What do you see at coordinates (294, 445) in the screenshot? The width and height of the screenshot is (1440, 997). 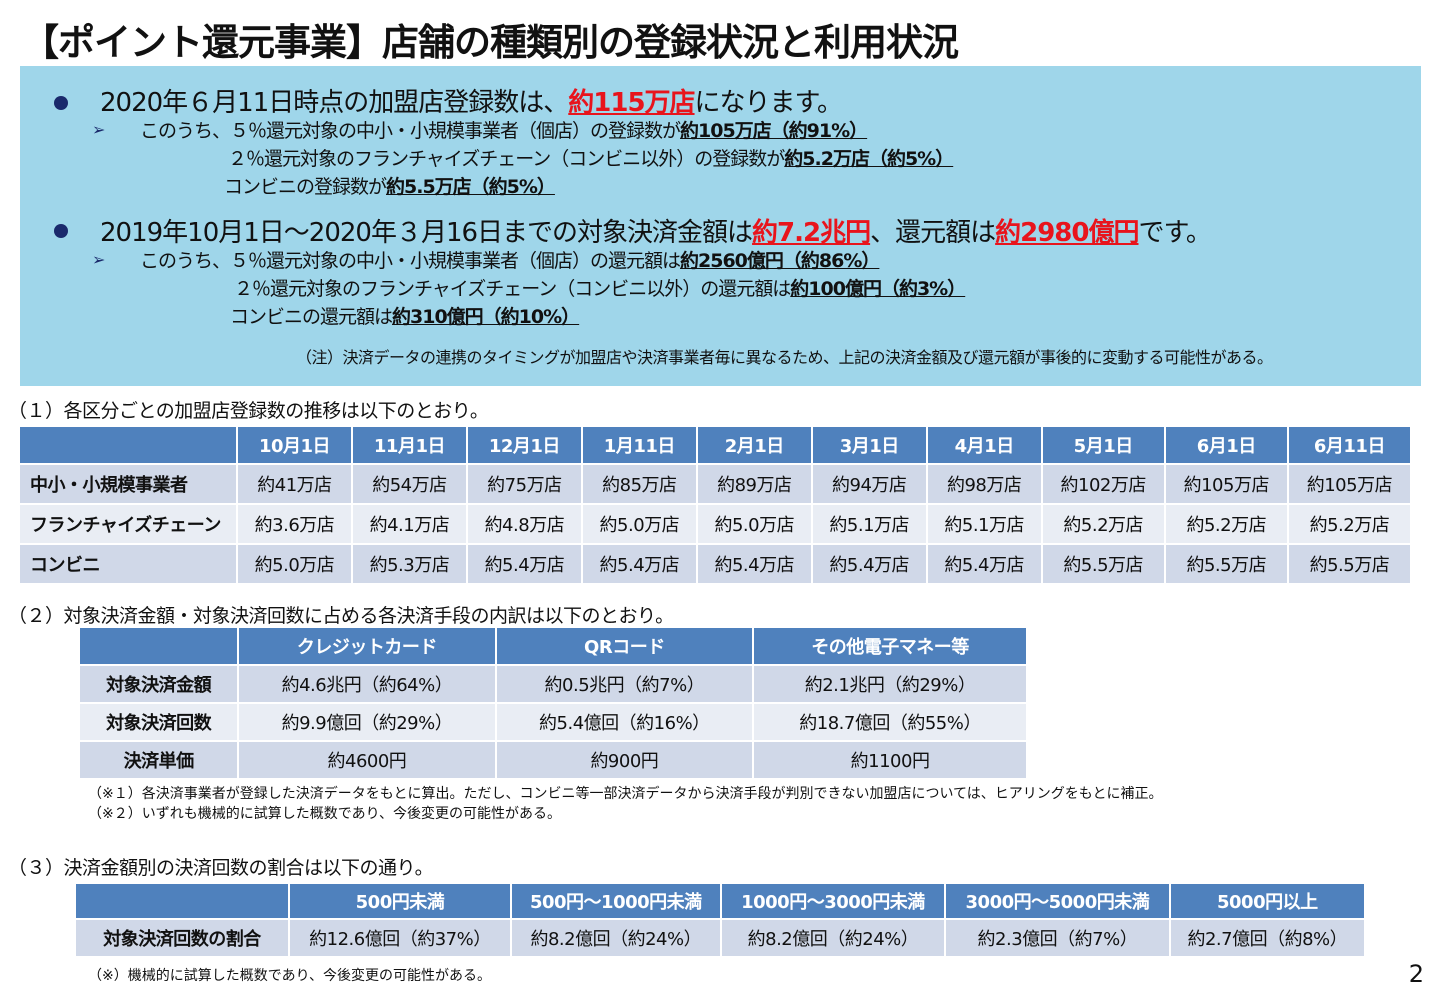 I see `column-header: 10月1日` at bounding box center [294, 445].